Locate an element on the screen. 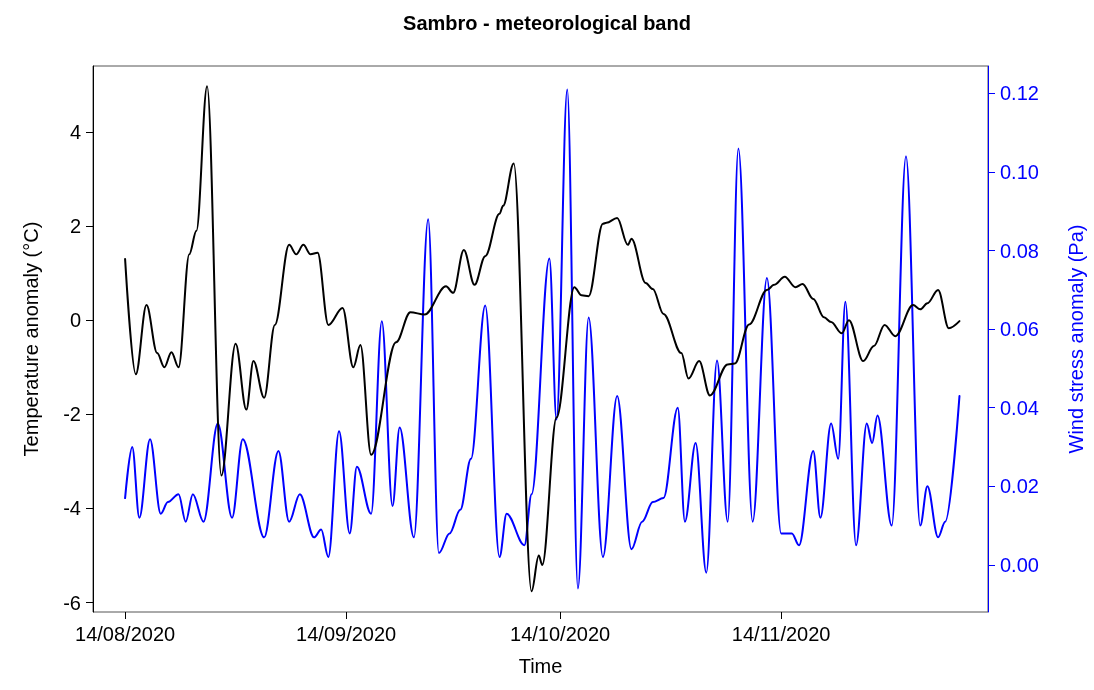 The image size is (1094, 690). y-tick-label: 2 is located at coordinates (75, 226).